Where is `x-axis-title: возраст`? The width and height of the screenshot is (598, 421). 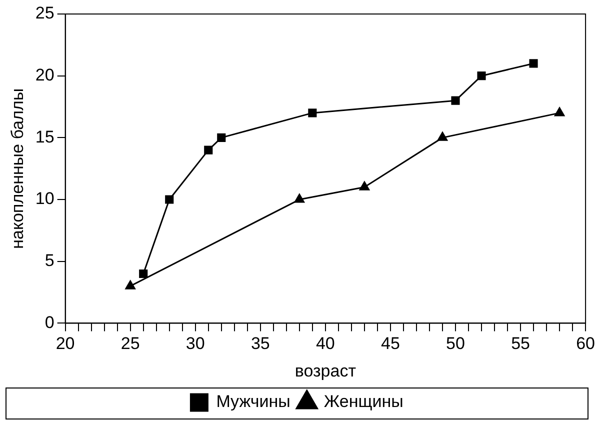 x-axis-title: возраст is located at coordinates (325, 370).